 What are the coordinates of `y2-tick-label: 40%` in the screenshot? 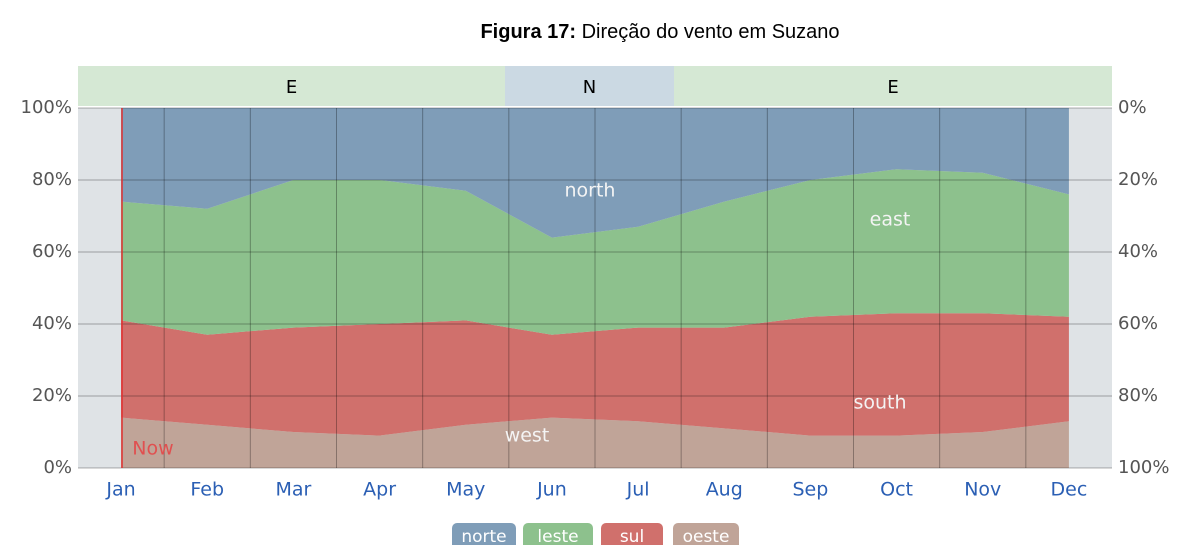 It's located at (1138, 251).